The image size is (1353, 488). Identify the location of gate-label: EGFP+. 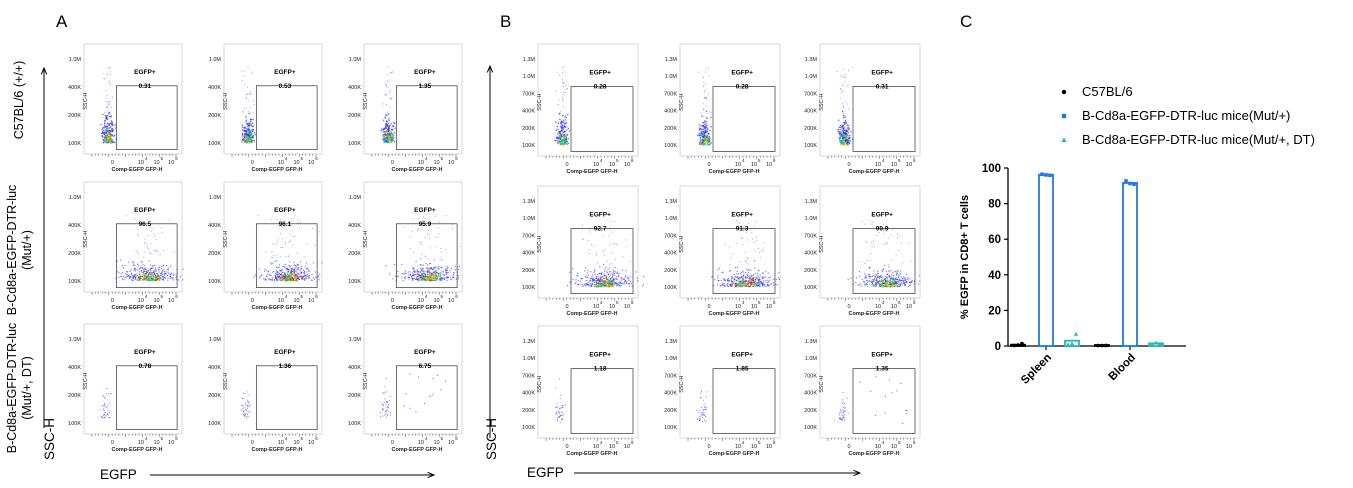
(145, 352).